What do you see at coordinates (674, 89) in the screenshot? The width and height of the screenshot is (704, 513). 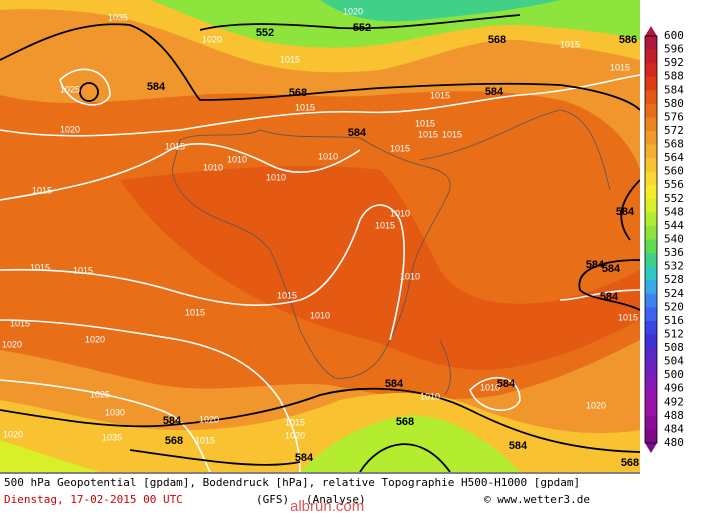 I see `colorbar-label: 584` at bounding box center [674, 89].